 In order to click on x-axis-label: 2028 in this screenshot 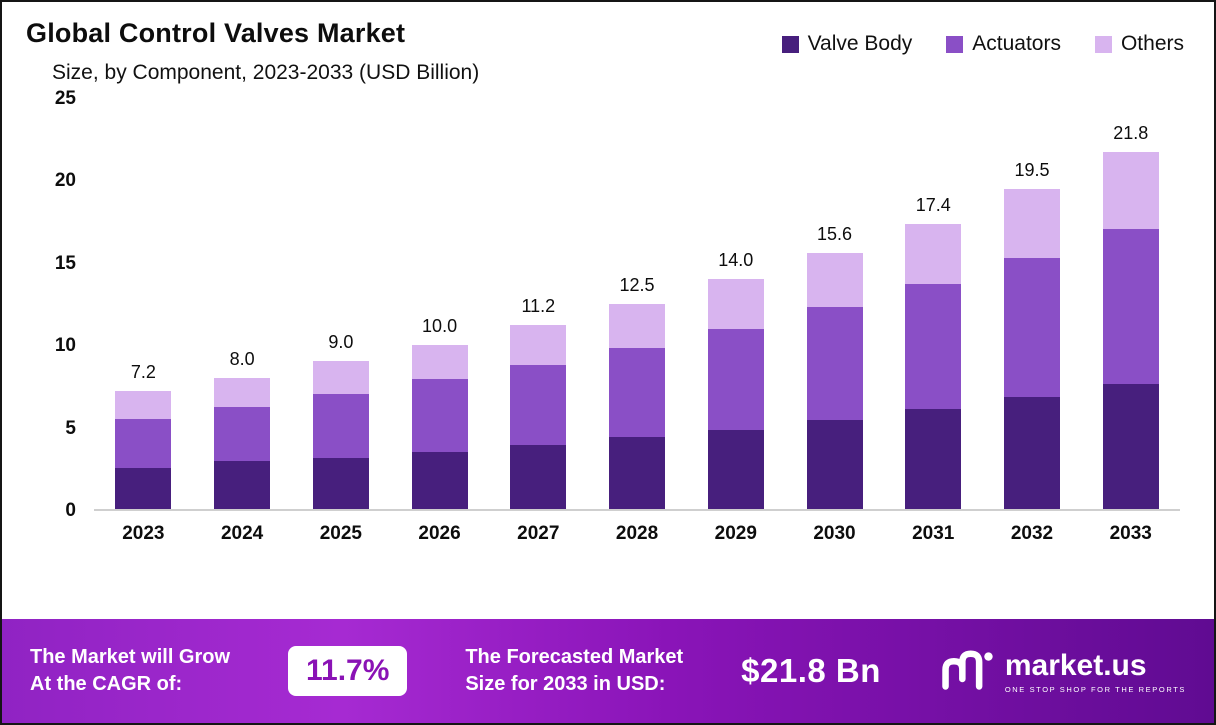, I will do `click(637, 533)`.